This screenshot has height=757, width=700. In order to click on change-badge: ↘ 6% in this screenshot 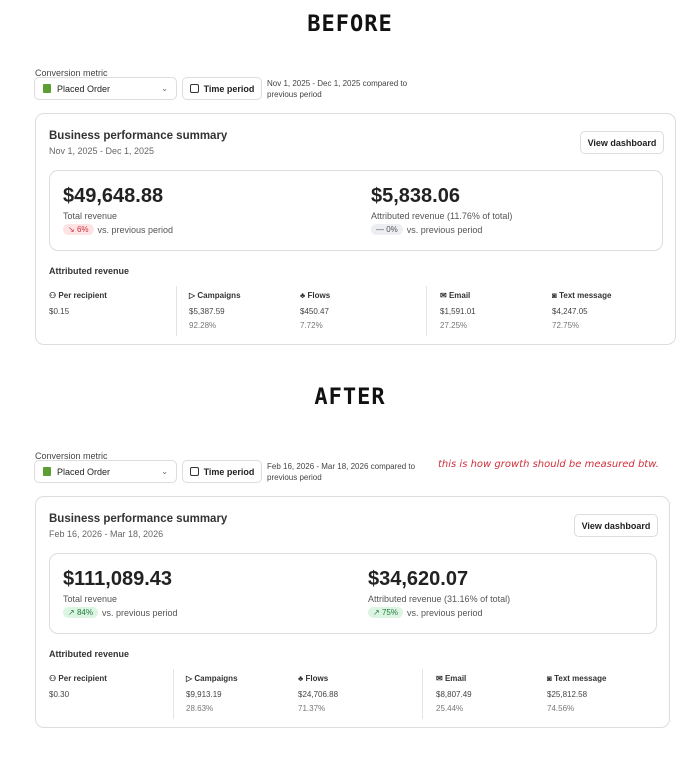, I will do `click(78, 229)`.